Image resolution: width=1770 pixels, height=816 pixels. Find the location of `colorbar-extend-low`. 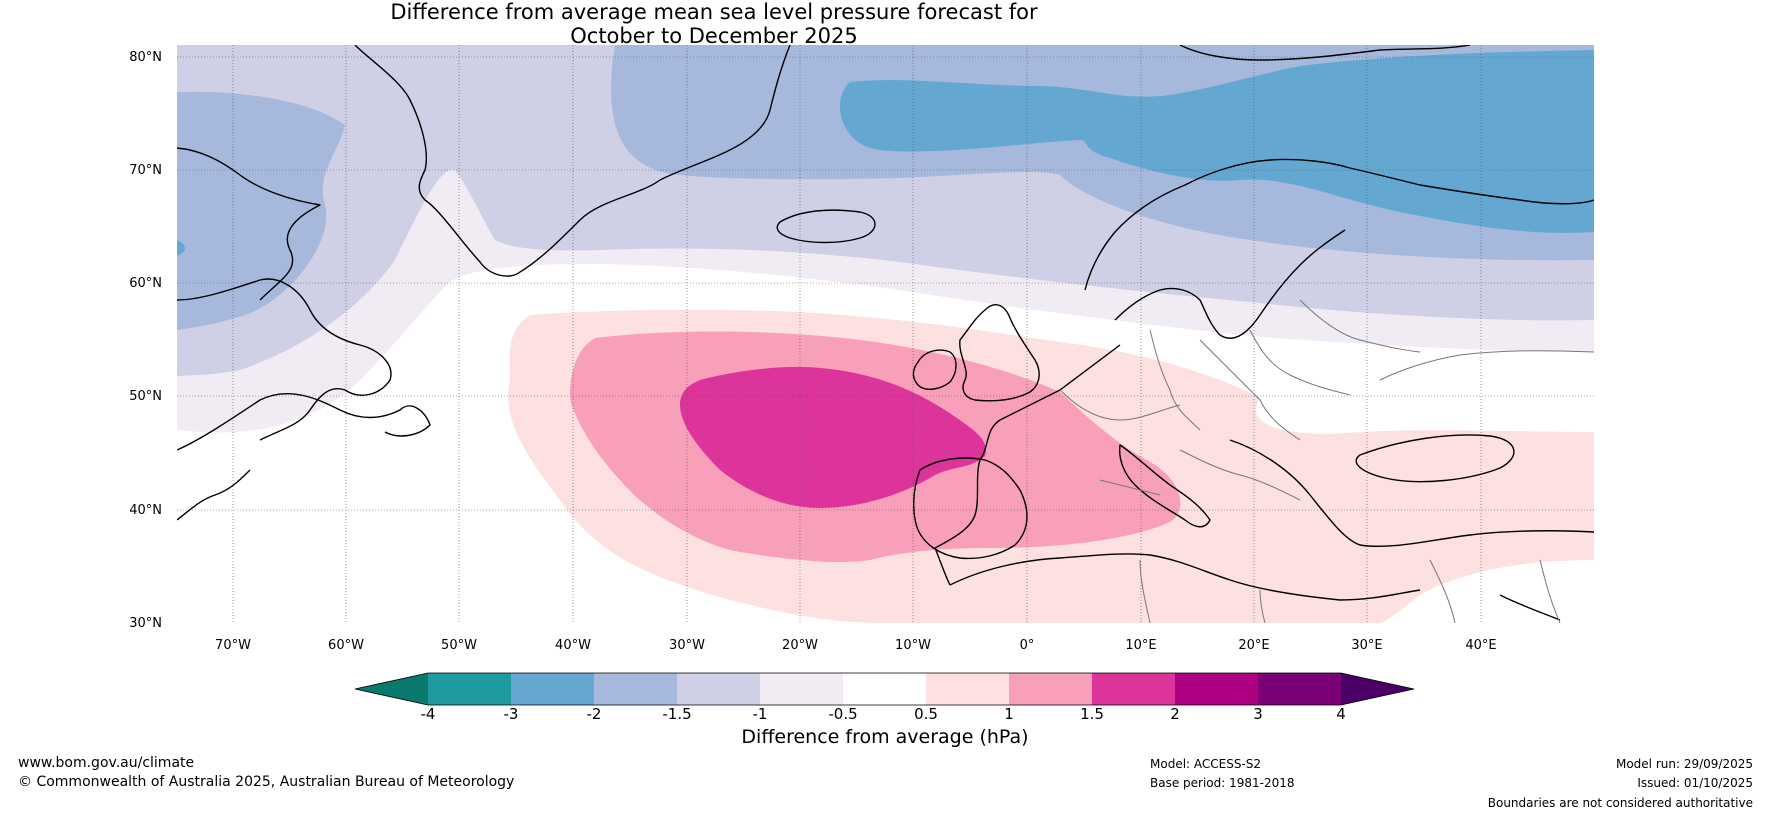

colorbar-extend-low is located at coordinates (391, 689).